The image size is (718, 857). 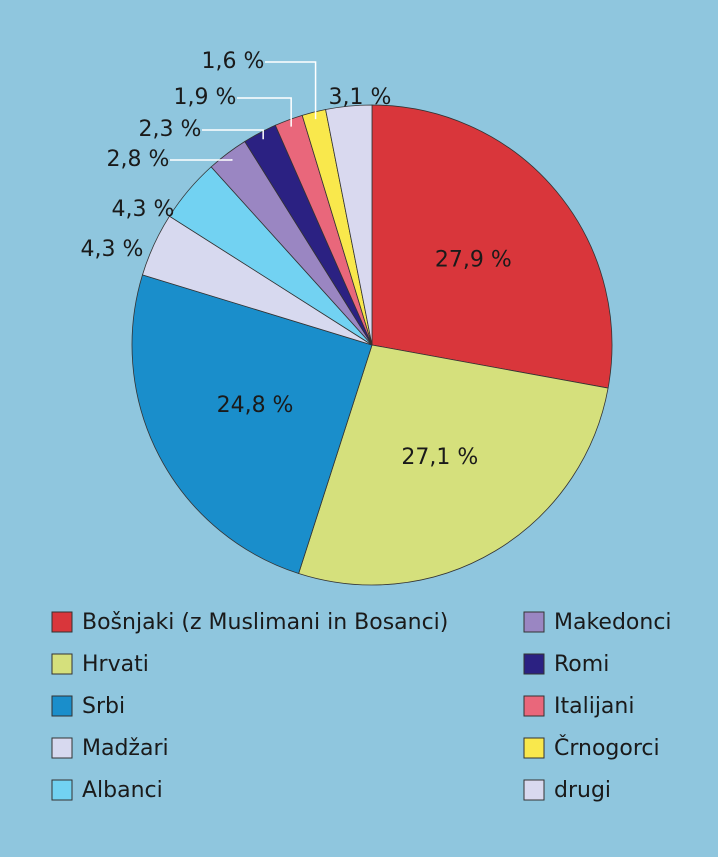 What do you see at coordinates (125, 748) in the screenshot?
I see `legend-label: Madžari` at bounding box center [125, 748].